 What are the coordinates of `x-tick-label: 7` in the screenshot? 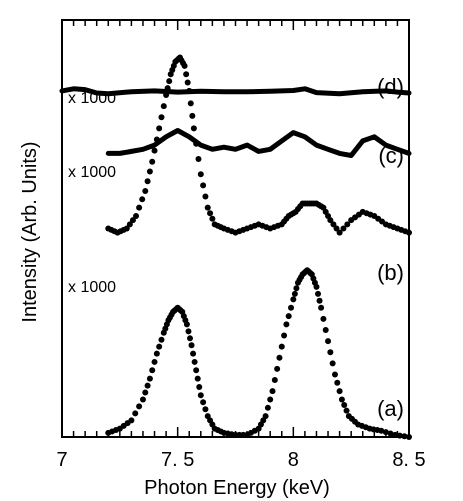 It's located at (61, 460).